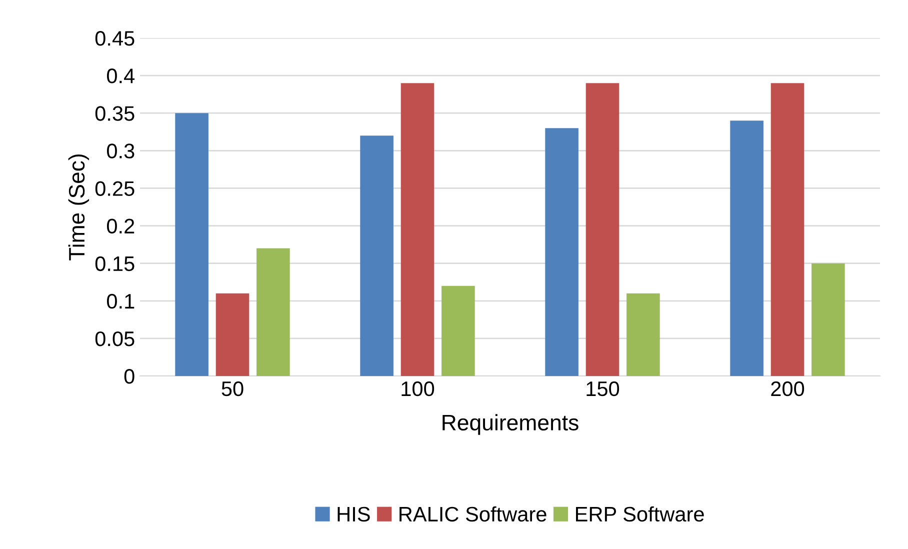 The image size is (908, 549). What do you see at coordinates (473, 514) in the screenshot?
I see `legend-label: RALIC Software` at bounding box center [473, 514].